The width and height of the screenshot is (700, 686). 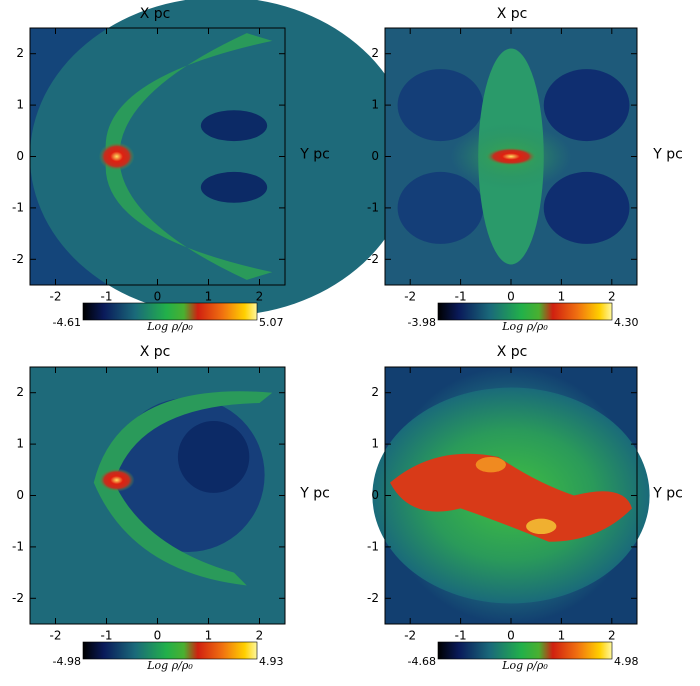 I want to click on colorbar-max: 4.98, so click(x=626, y=661).